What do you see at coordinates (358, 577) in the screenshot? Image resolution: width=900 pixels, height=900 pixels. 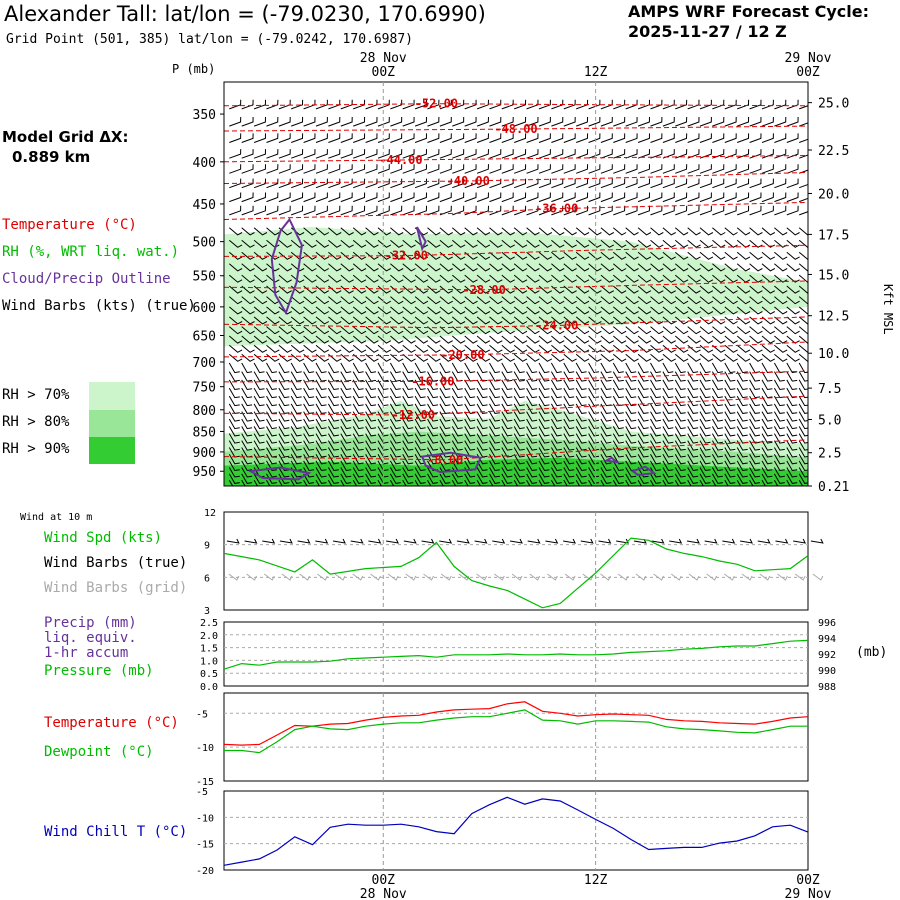 I see `surface-grid-barb` at bounding box center [358, 577].